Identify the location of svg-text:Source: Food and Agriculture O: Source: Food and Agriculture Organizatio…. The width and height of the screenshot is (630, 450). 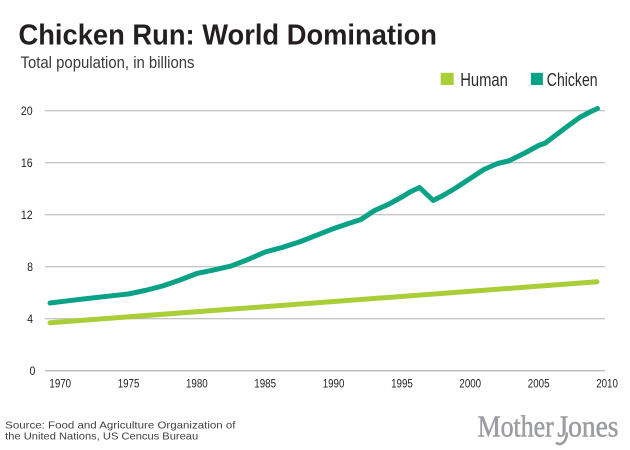
(120, 426).